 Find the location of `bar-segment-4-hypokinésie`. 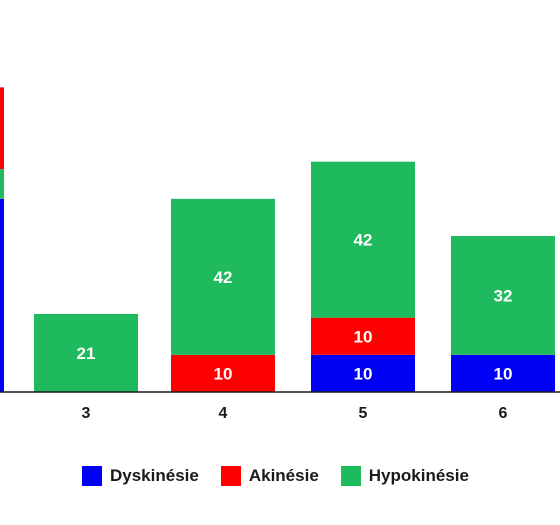

bar-segment-4-hypokinésie is located at coordinates (223, 276).